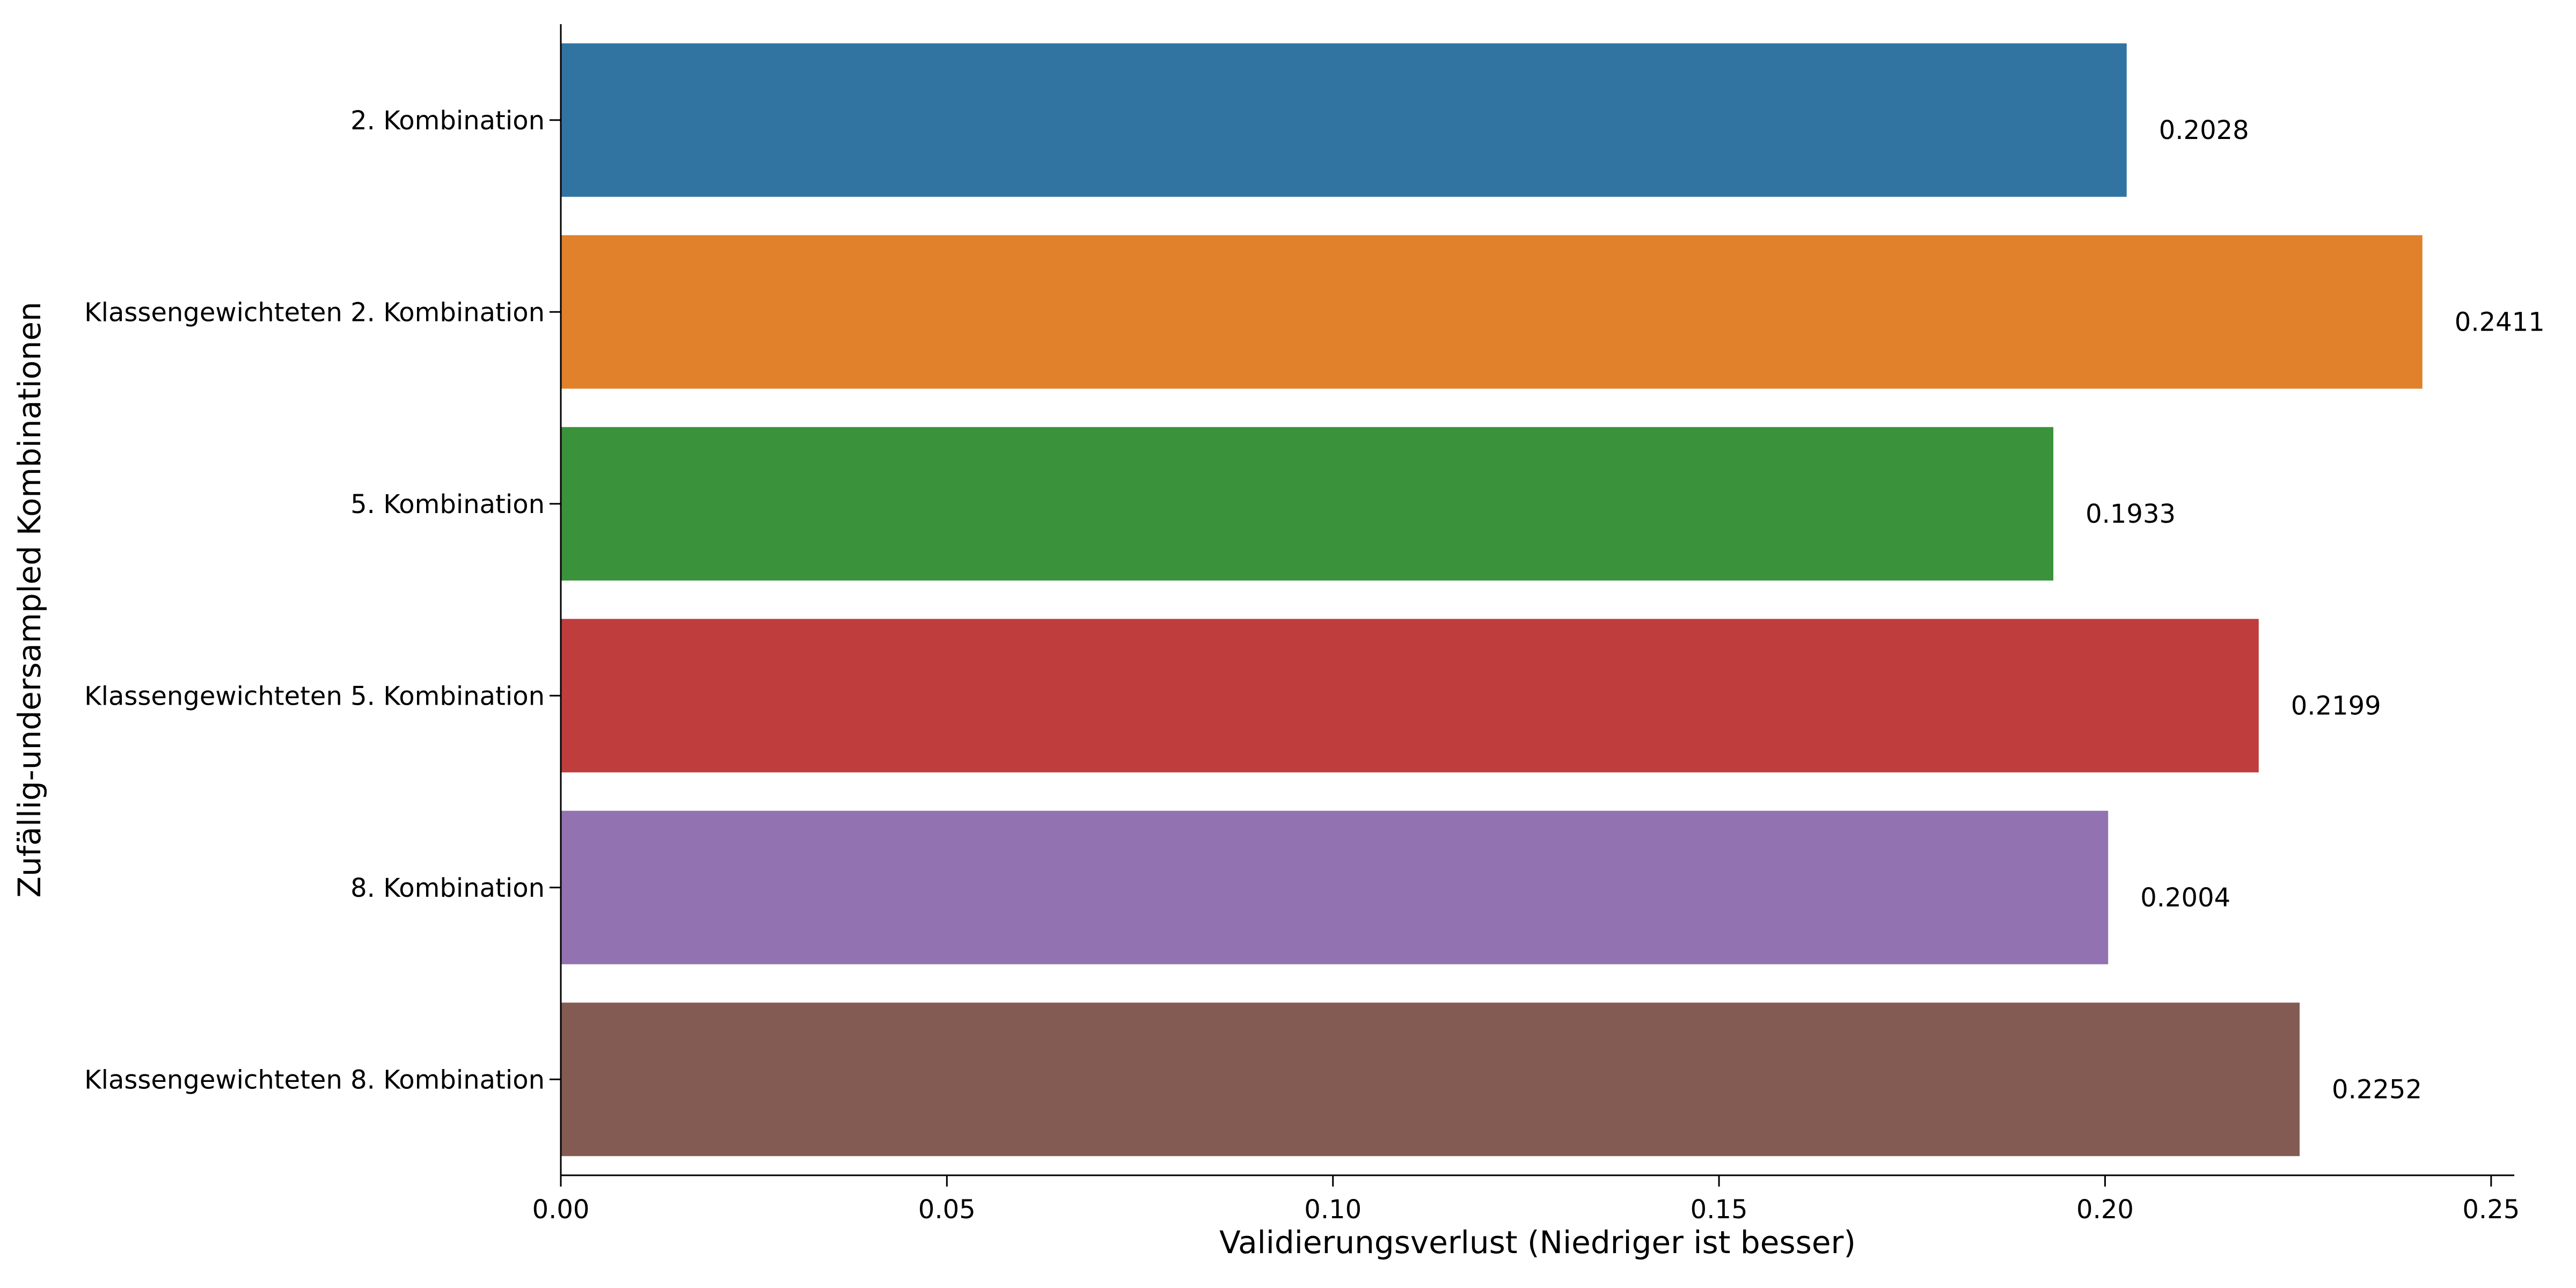  Describe the element at coordinates (2491, 1210) in the screenshot. I see `x-tick-label-6: 0.25` at that location.